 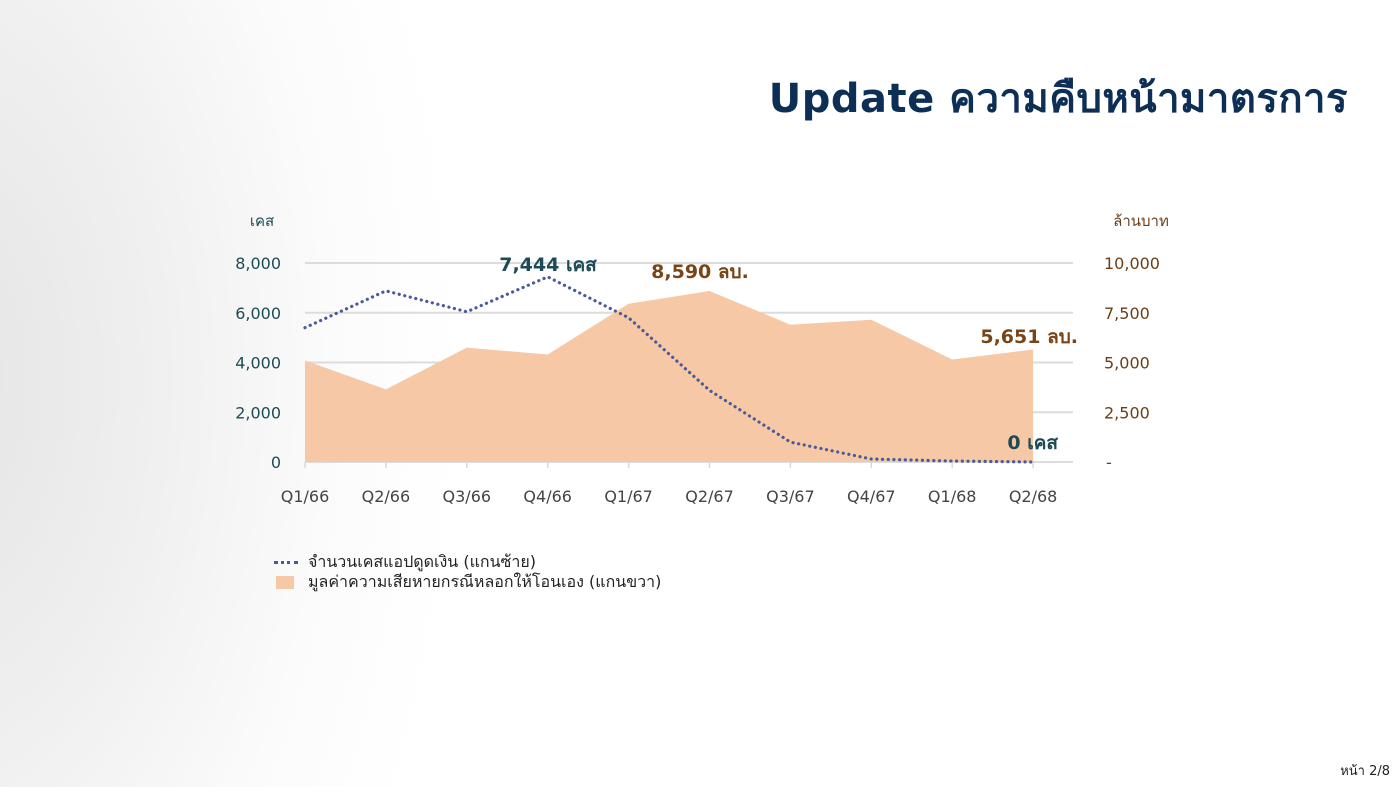 What do you see at coordinates (467, 496) in the screenshot?
I see `x-axis-tick: Q3/66` at bounding box center [467, 496].